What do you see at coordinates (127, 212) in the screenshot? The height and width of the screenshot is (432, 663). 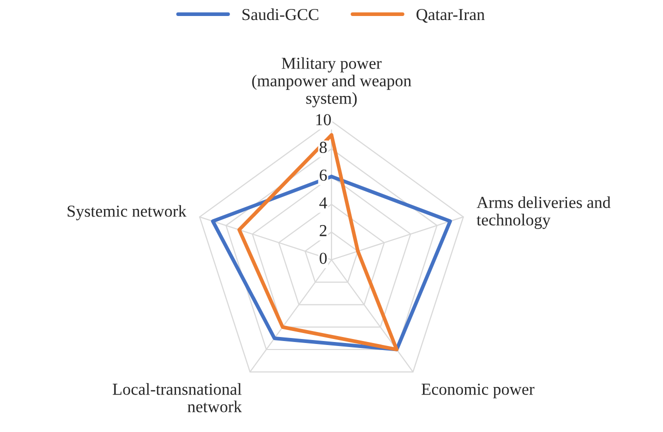 I see `spoke-label: Systemic network` at bounding box center [127, 212].